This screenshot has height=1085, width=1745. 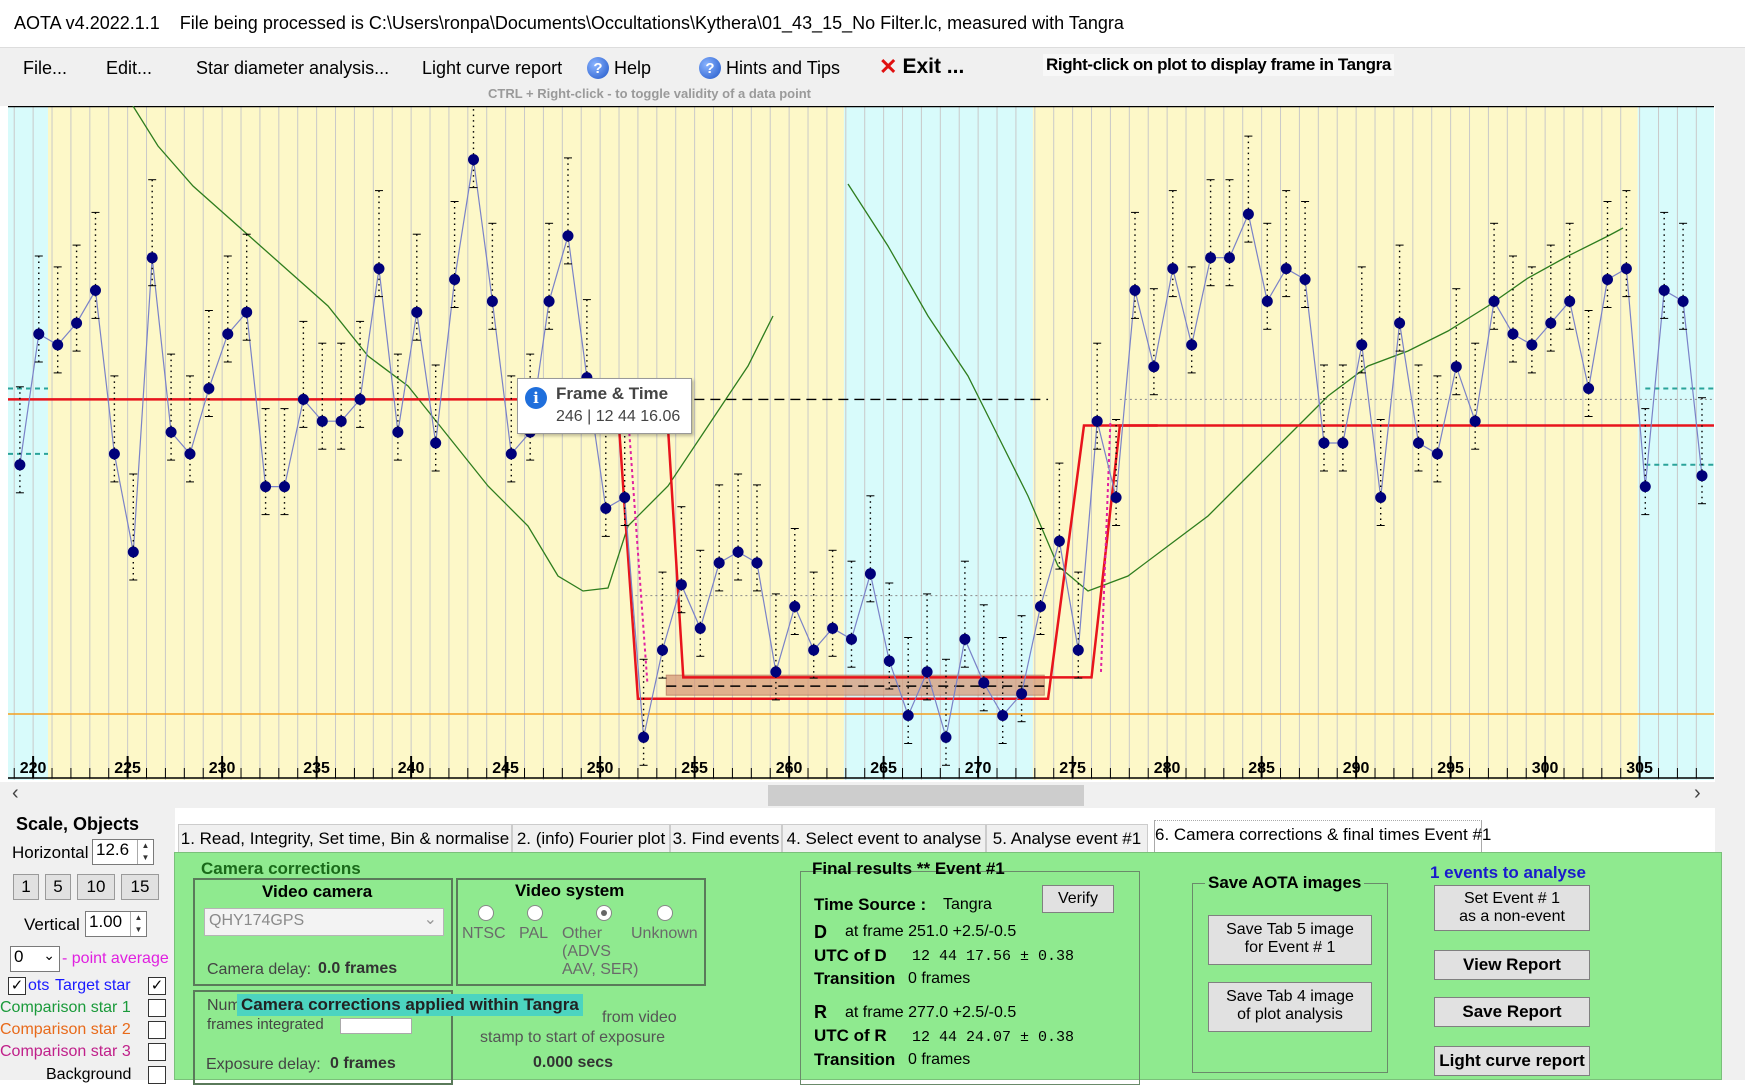 I want to click on target-star-label: Target star, so click(x=93, y=985).